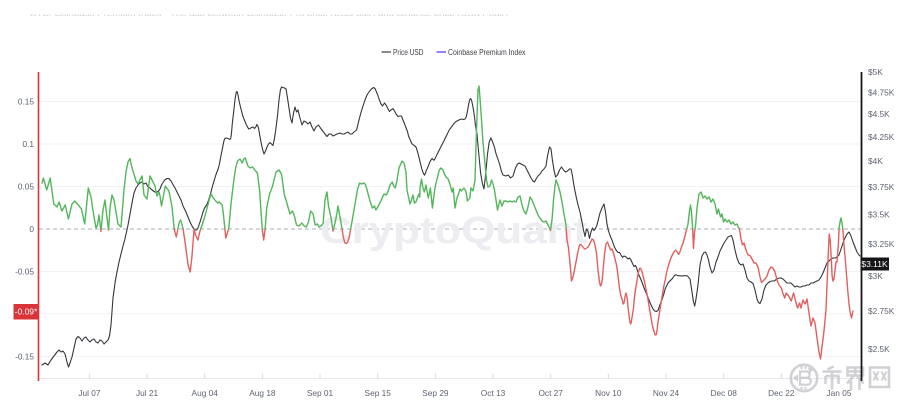  What do you see at coordinates (28, 144) in the screenshot?
I see `svg-text: 0.1` at bounding box center [28, 144].